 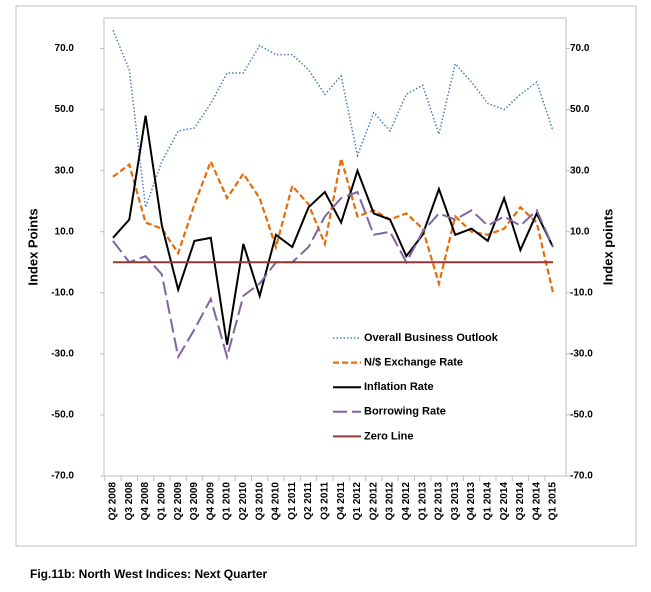 I want to click on x-tick-label: Q2 2013, so click(x=439, y=501).